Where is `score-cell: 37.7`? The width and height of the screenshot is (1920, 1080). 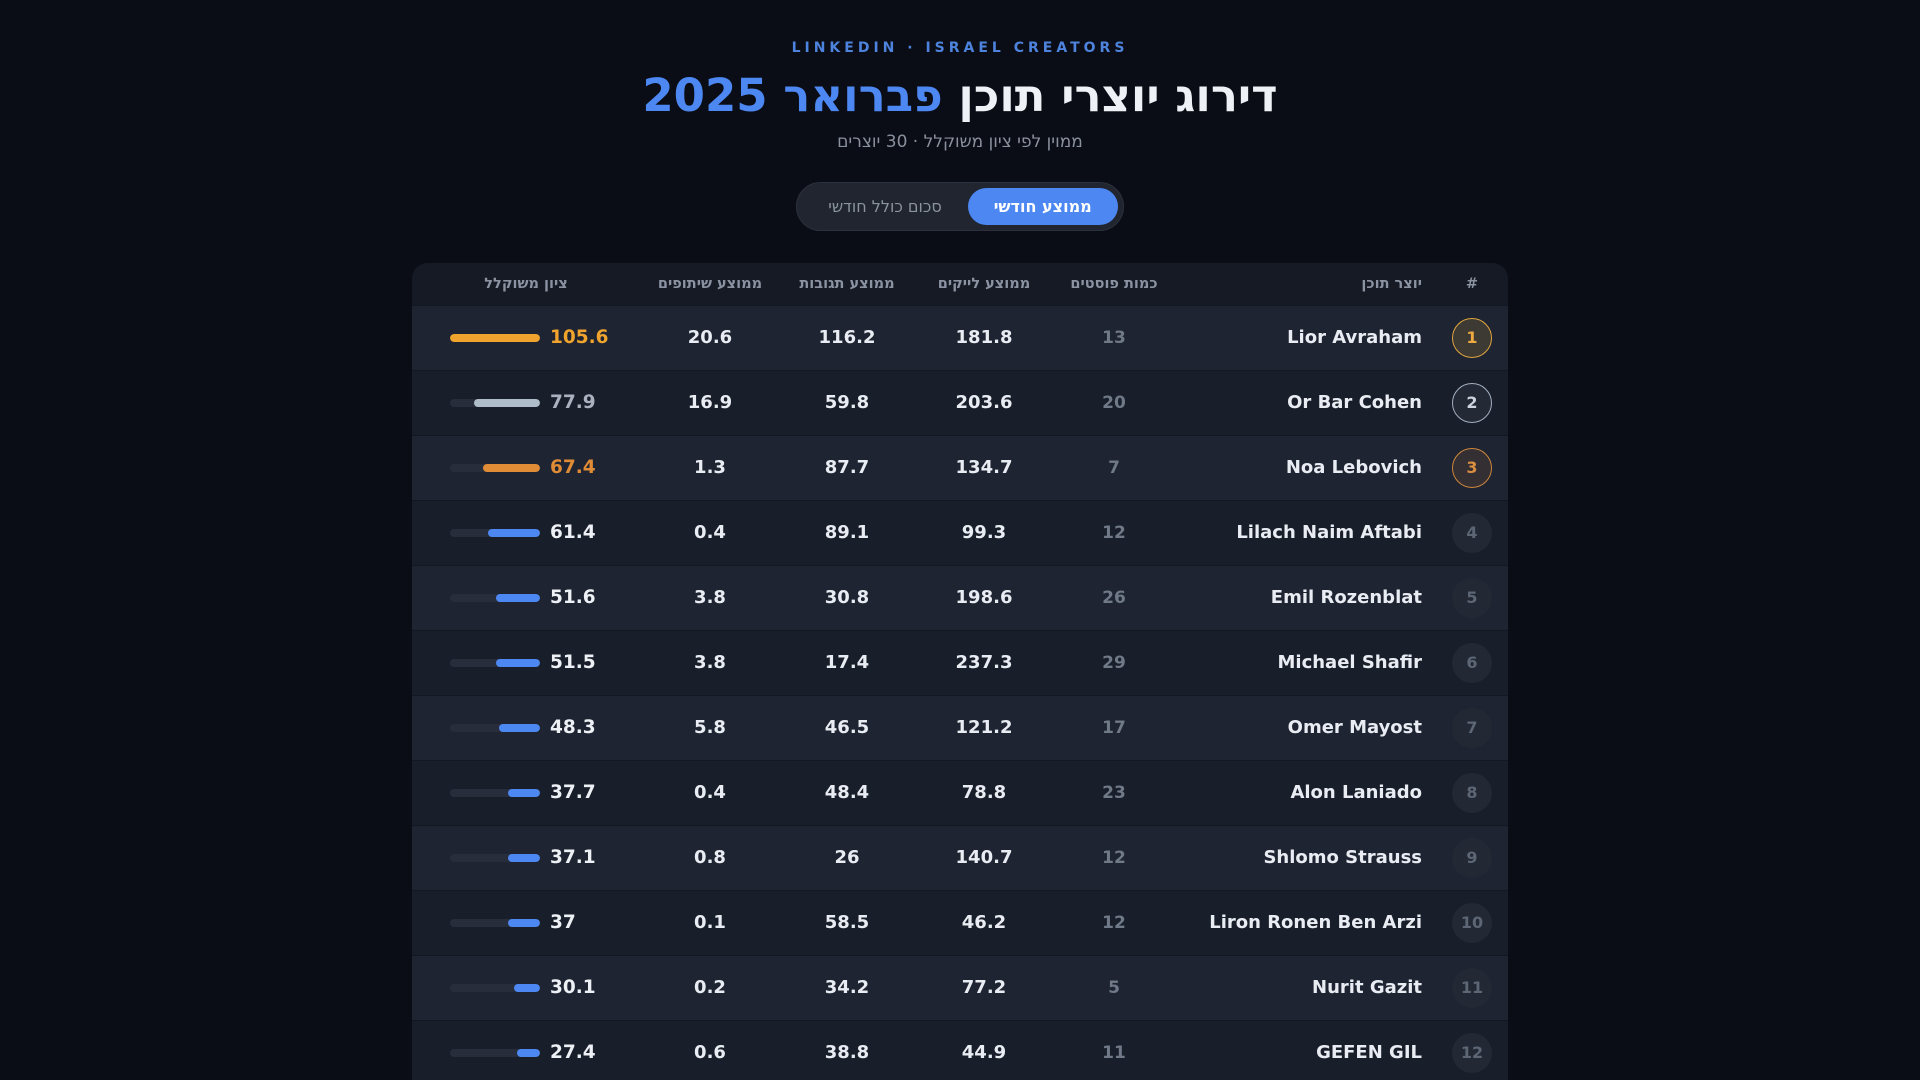
score-cell: 37.7 is located at coordinates (526, 792).